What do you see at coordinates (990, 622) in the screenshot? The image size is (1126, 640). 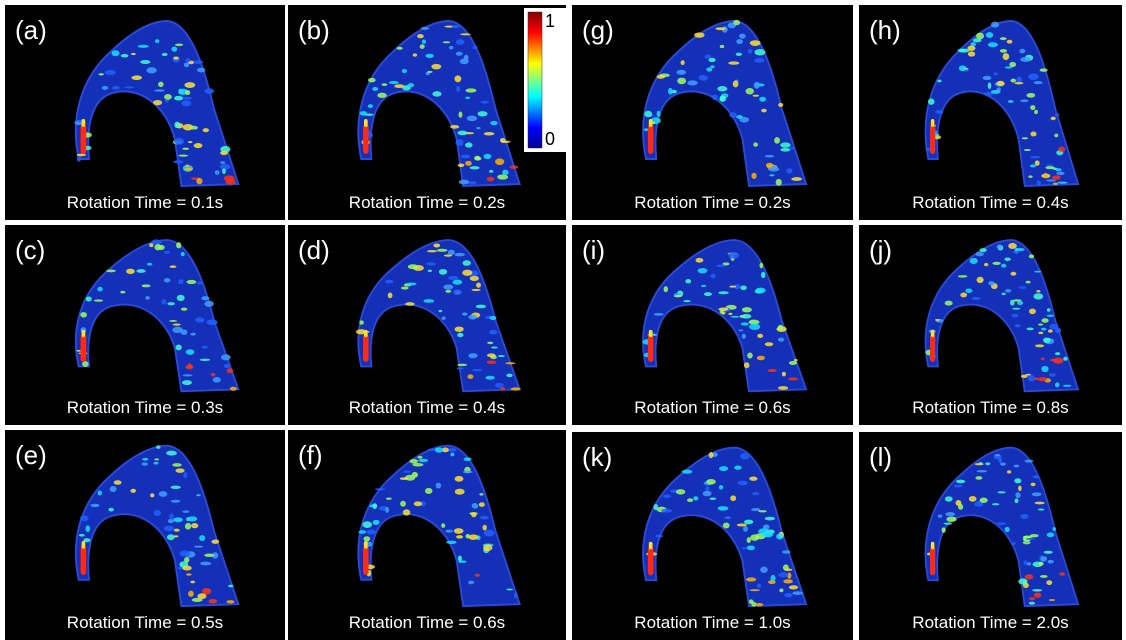 I see `panel-caption: Rotation Time = 2.0s` at bounding box center [990, 622].